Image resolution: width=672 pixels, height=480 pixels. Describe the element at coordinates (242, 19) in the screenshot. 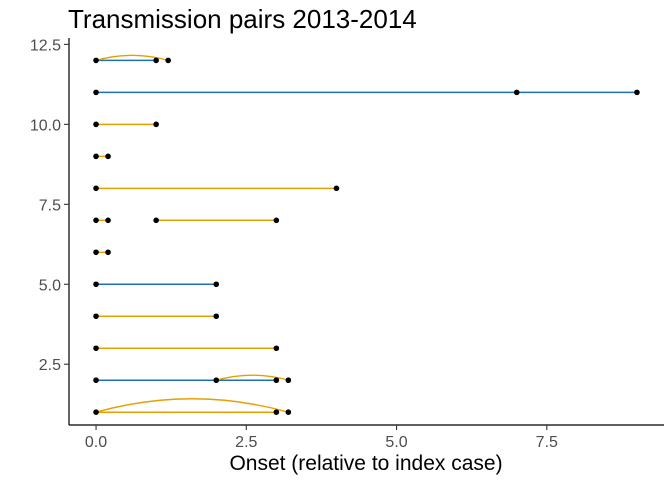

I see `chart-title: Transmission pairs 2013-2014` at that location.